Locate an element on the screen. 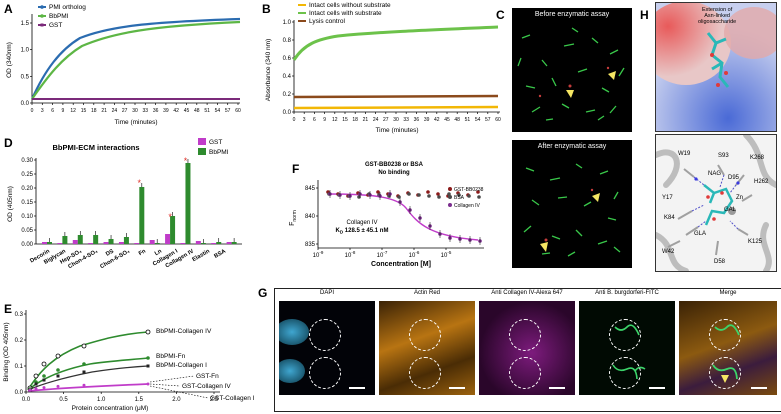 Image resolution: width=781 pixels, height=414 pixels. y-tick-label: 1.0 is located at coordinates (25, 51).